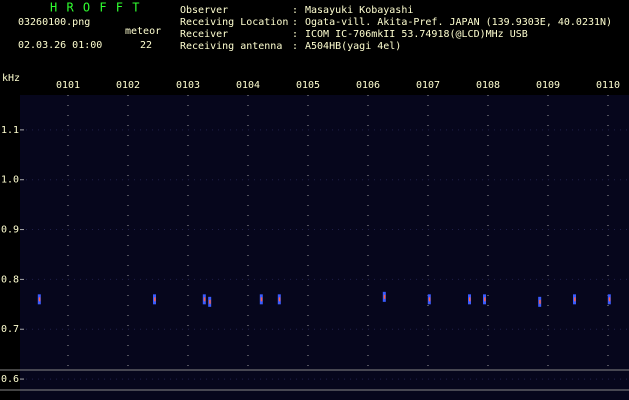  I want to click on x-tick-label: 0106, so click(368, 85).